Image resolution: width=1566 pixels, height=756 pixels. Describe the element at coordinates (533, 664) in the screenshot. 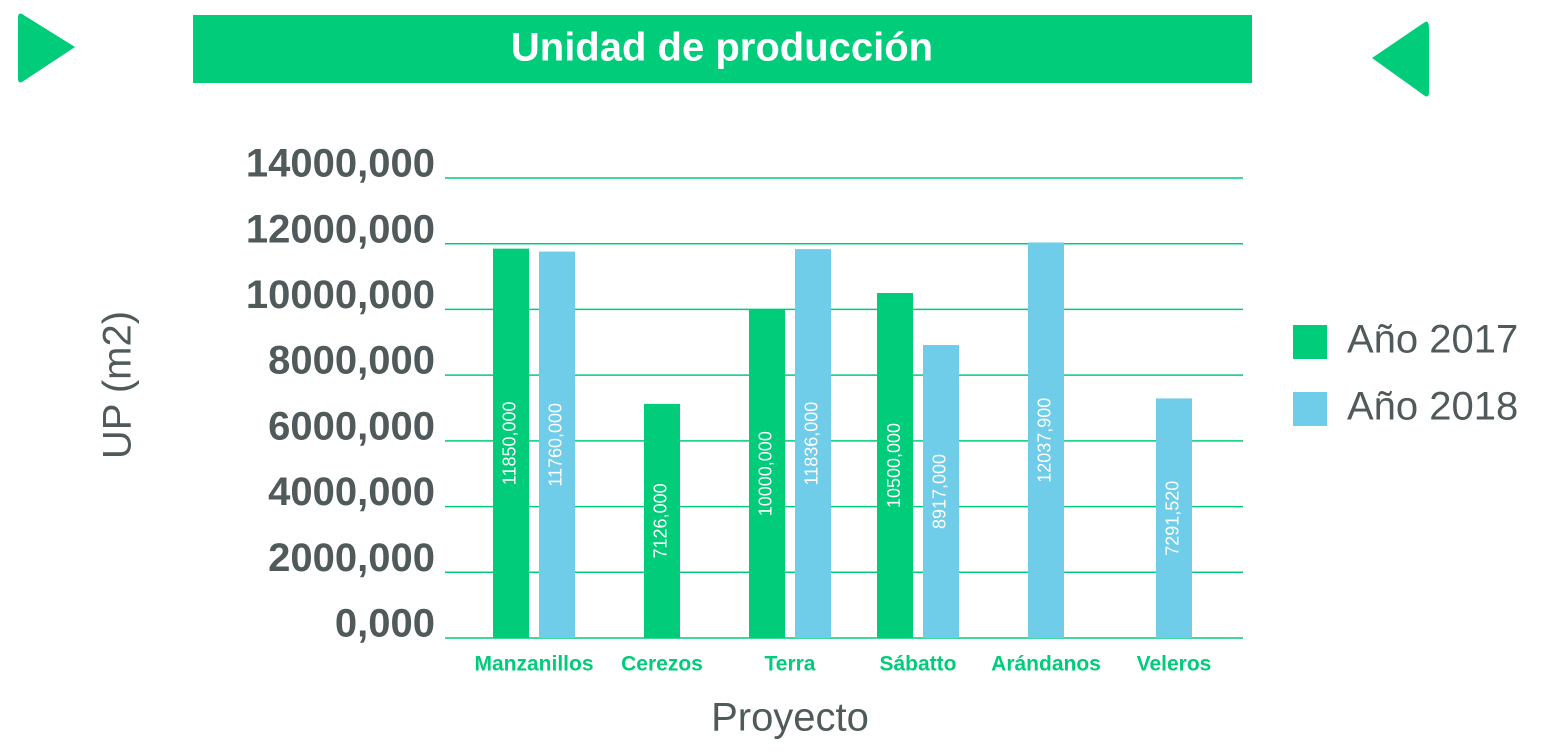

I see `x-tick-label: Manzanillos` at that location.